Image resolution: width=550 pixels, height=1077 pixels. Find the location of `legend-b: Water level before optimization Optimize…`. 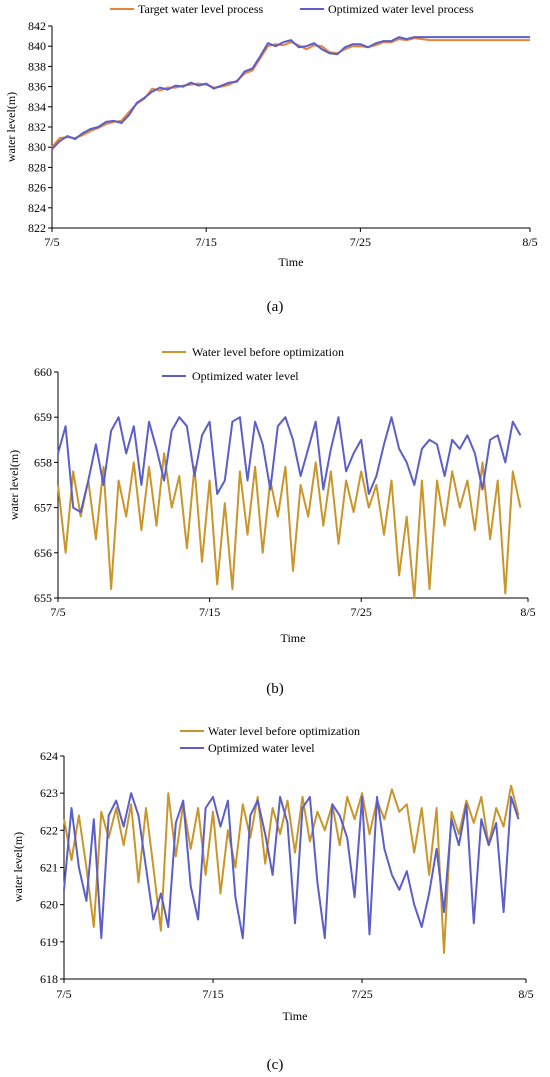

legend-b: Water level before optimization Optimize… is located at coordinates (253, 364).